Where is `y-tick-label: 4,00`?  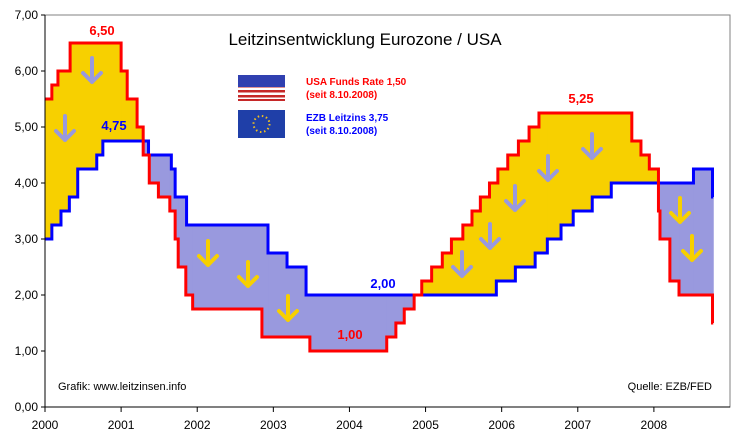 y-tick-label: 4,00 is located at coordinates (27, 183).